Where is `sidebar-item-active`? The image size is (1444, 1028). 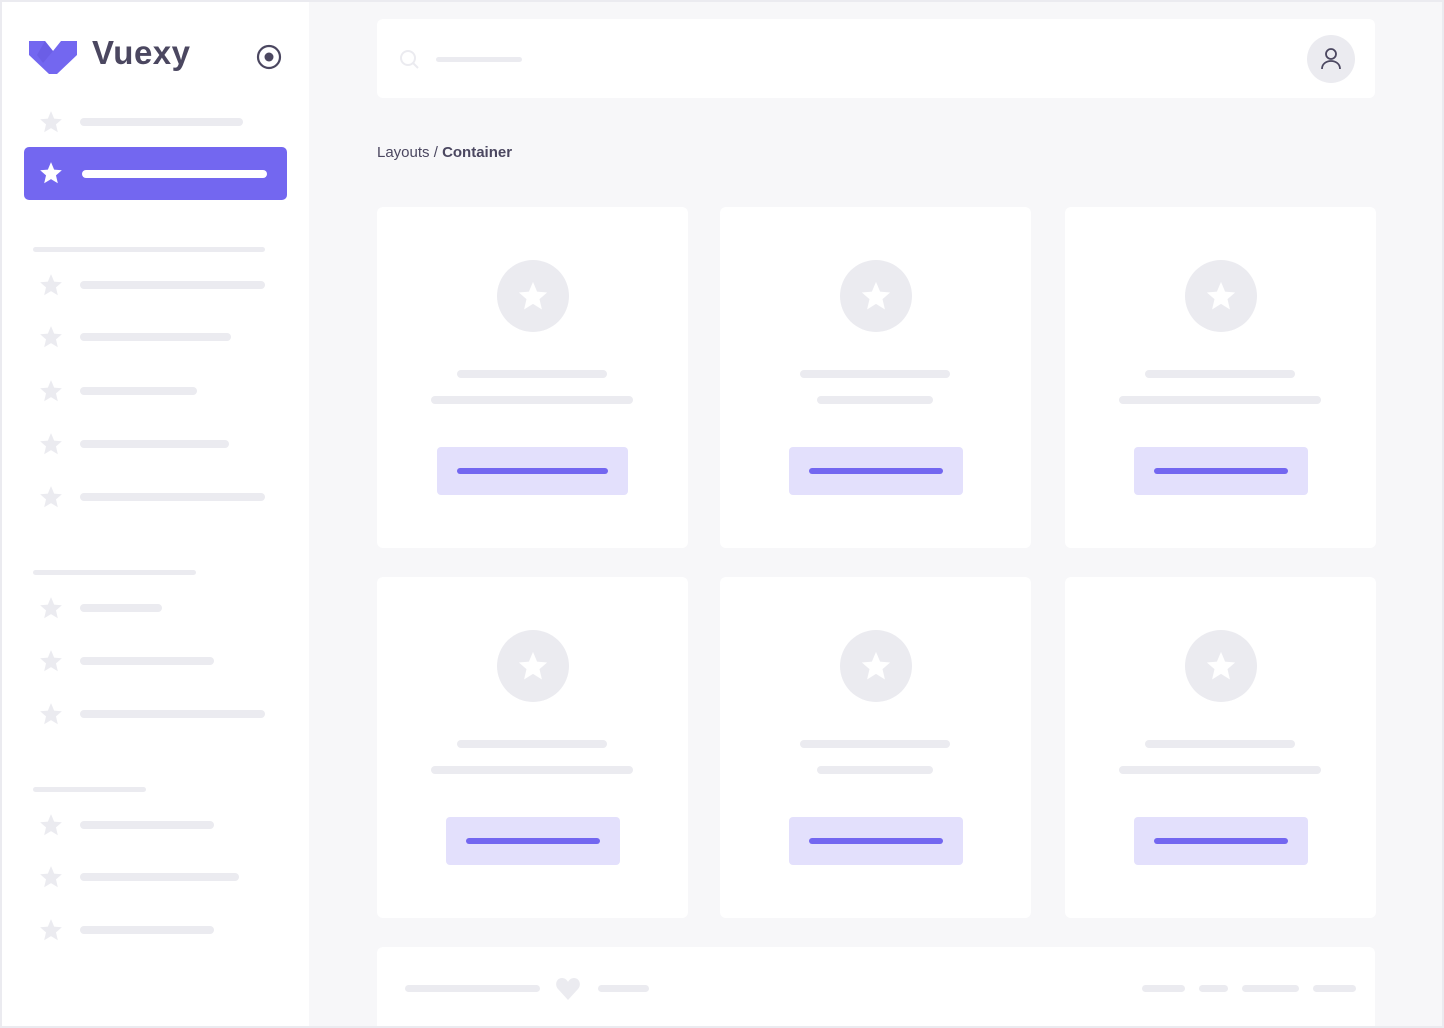
sidebar-item-active is located at coordinates (155, 173).